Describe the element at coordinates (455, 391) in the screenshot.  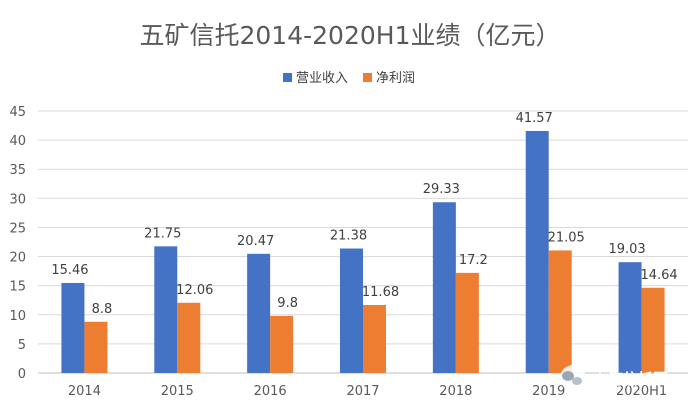
I see `x-tick-label: 2018` at that location.